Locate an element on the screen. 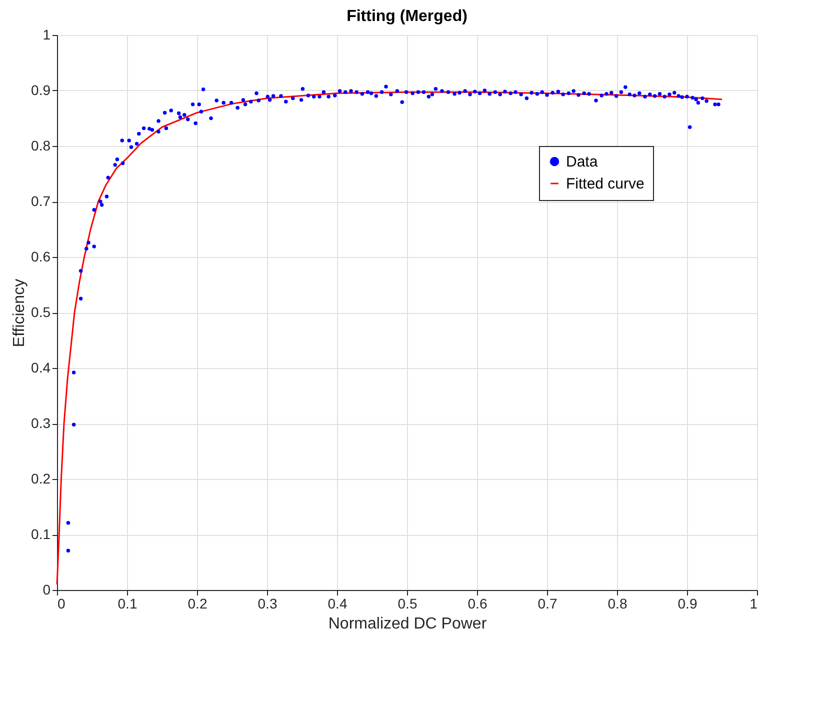  x-tick-label: 1 is located at coordinates (754, 604).